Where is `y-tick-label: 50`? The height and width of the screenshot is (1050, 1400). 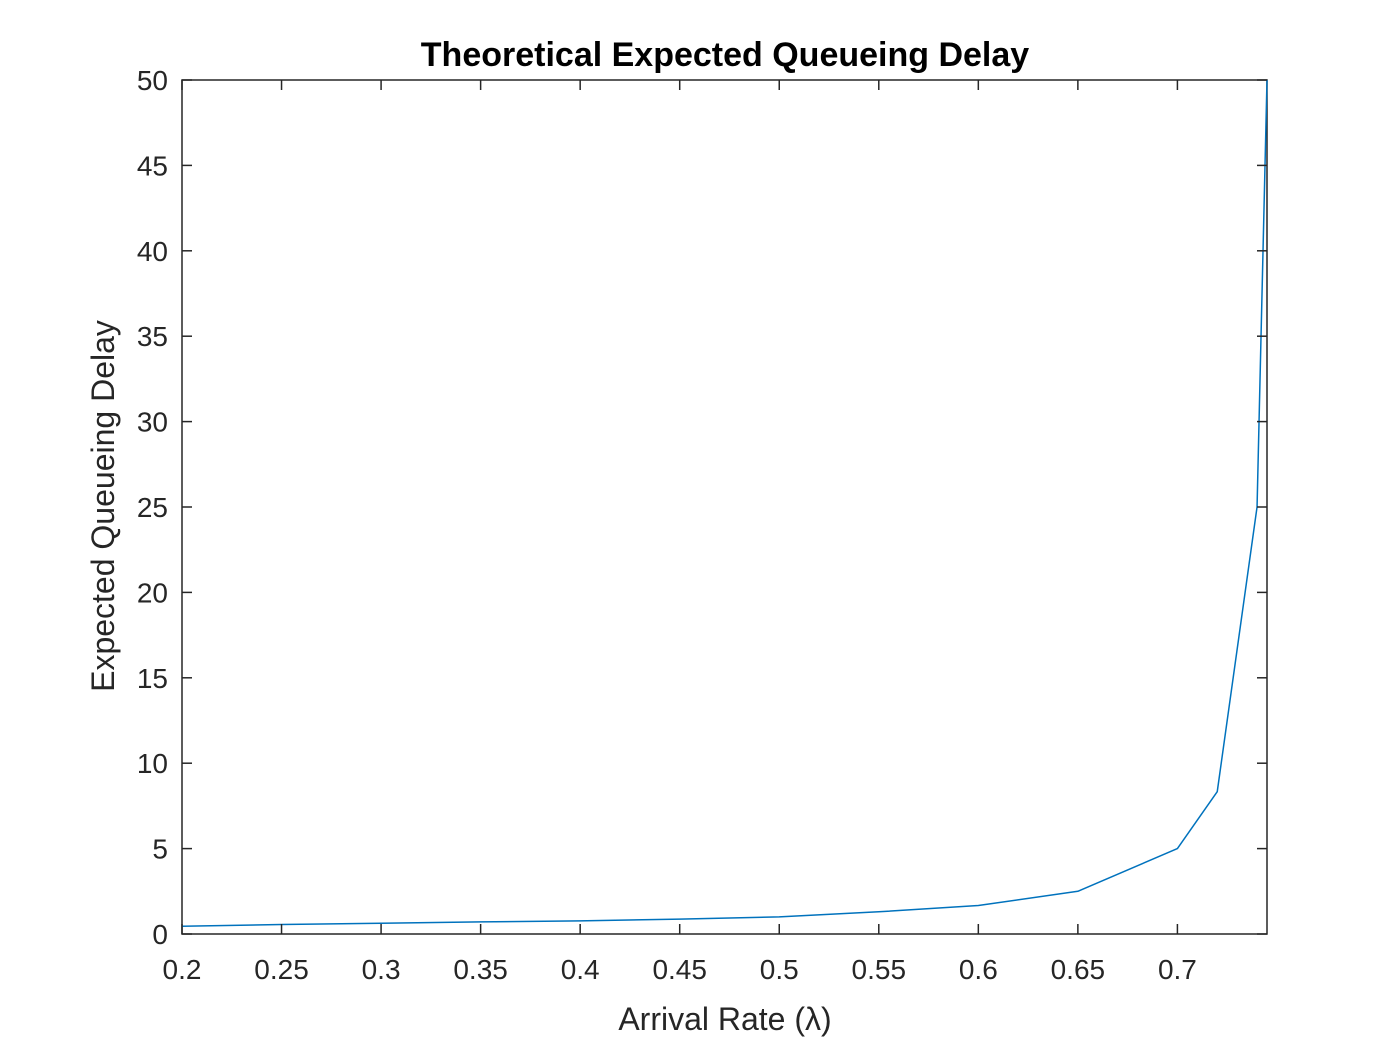
y-tick-label: 50 is located at coordinates (152, 80).